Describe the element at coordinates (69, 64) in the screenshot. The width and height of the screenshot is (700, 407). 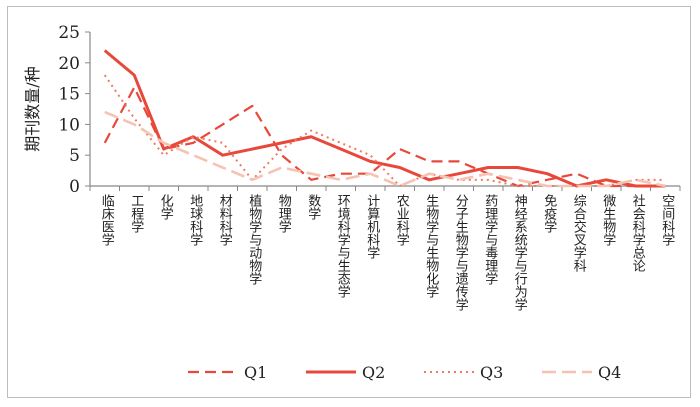
I see `y-tick-label: 20` at that location.